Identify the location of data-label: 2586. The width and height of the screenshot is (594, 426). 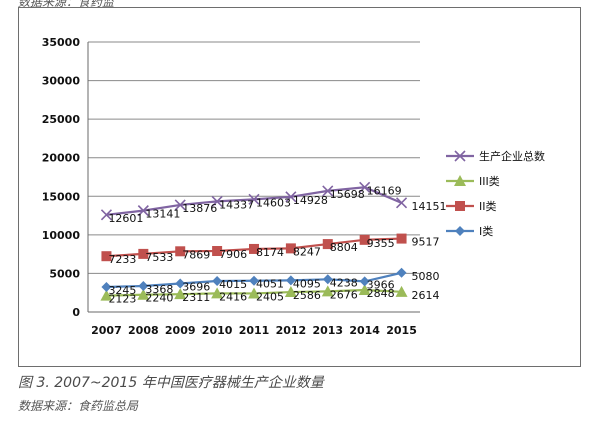
(307, 295).